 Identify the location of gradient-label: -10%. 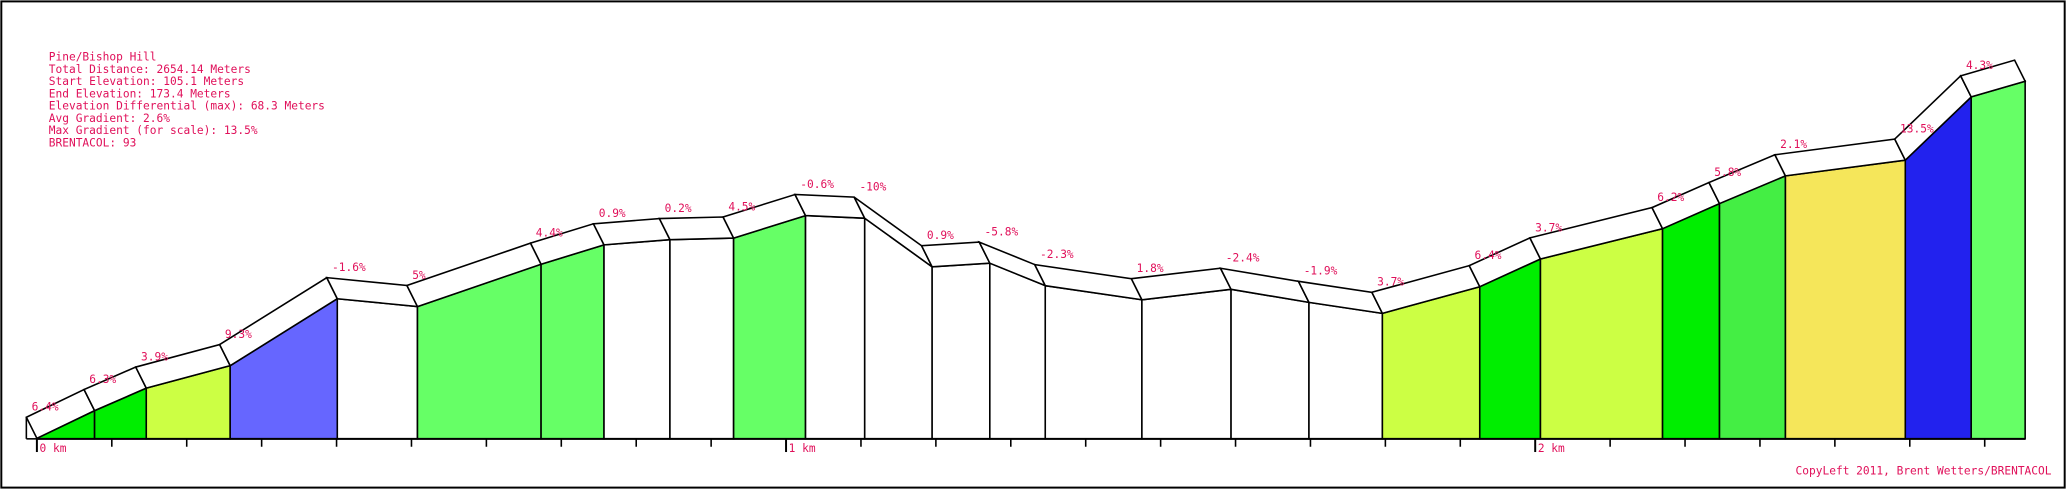
(872, 187).